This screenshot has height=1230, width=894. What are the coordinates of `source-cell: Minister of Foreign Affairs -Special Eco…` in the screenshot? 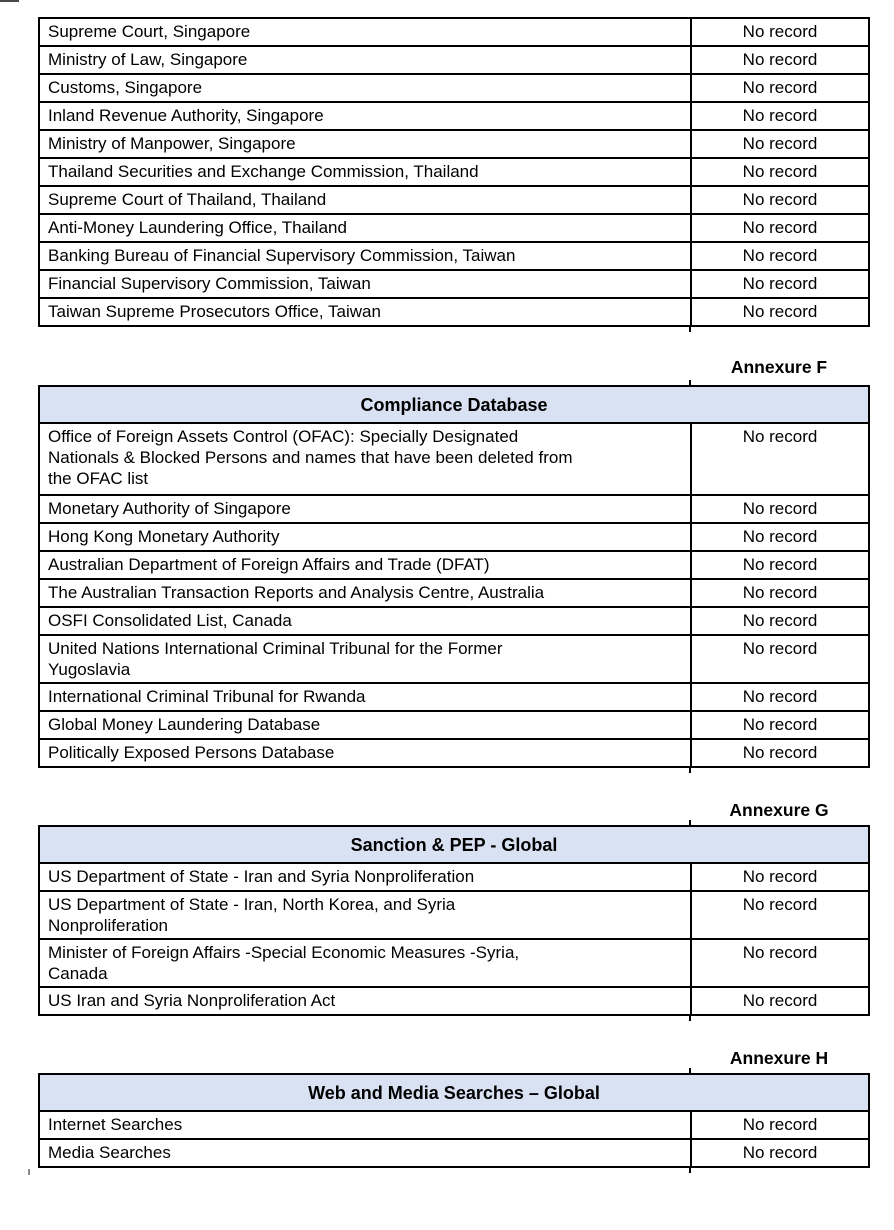 It's located at (365, 963).